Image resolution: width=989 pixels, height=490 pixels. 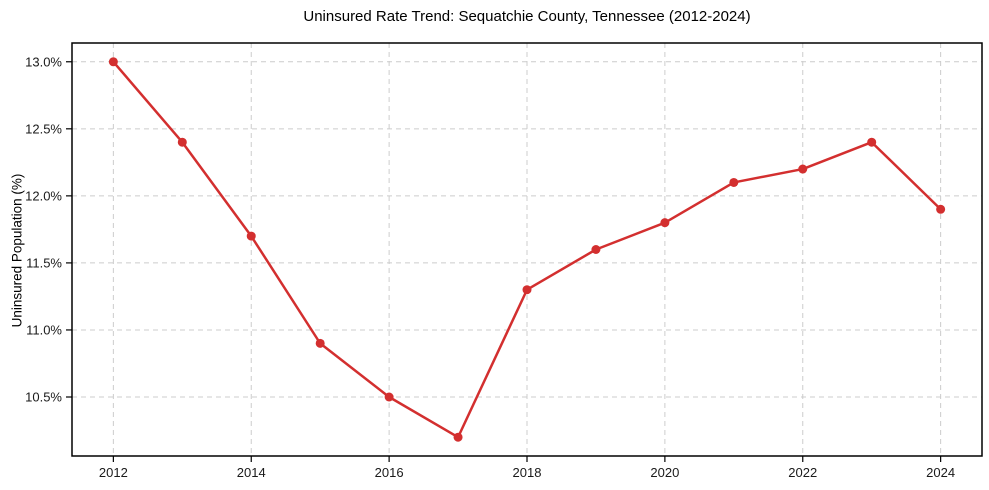 I want to click on y-tick-label: 12.5%, so click(x=43, y=128).